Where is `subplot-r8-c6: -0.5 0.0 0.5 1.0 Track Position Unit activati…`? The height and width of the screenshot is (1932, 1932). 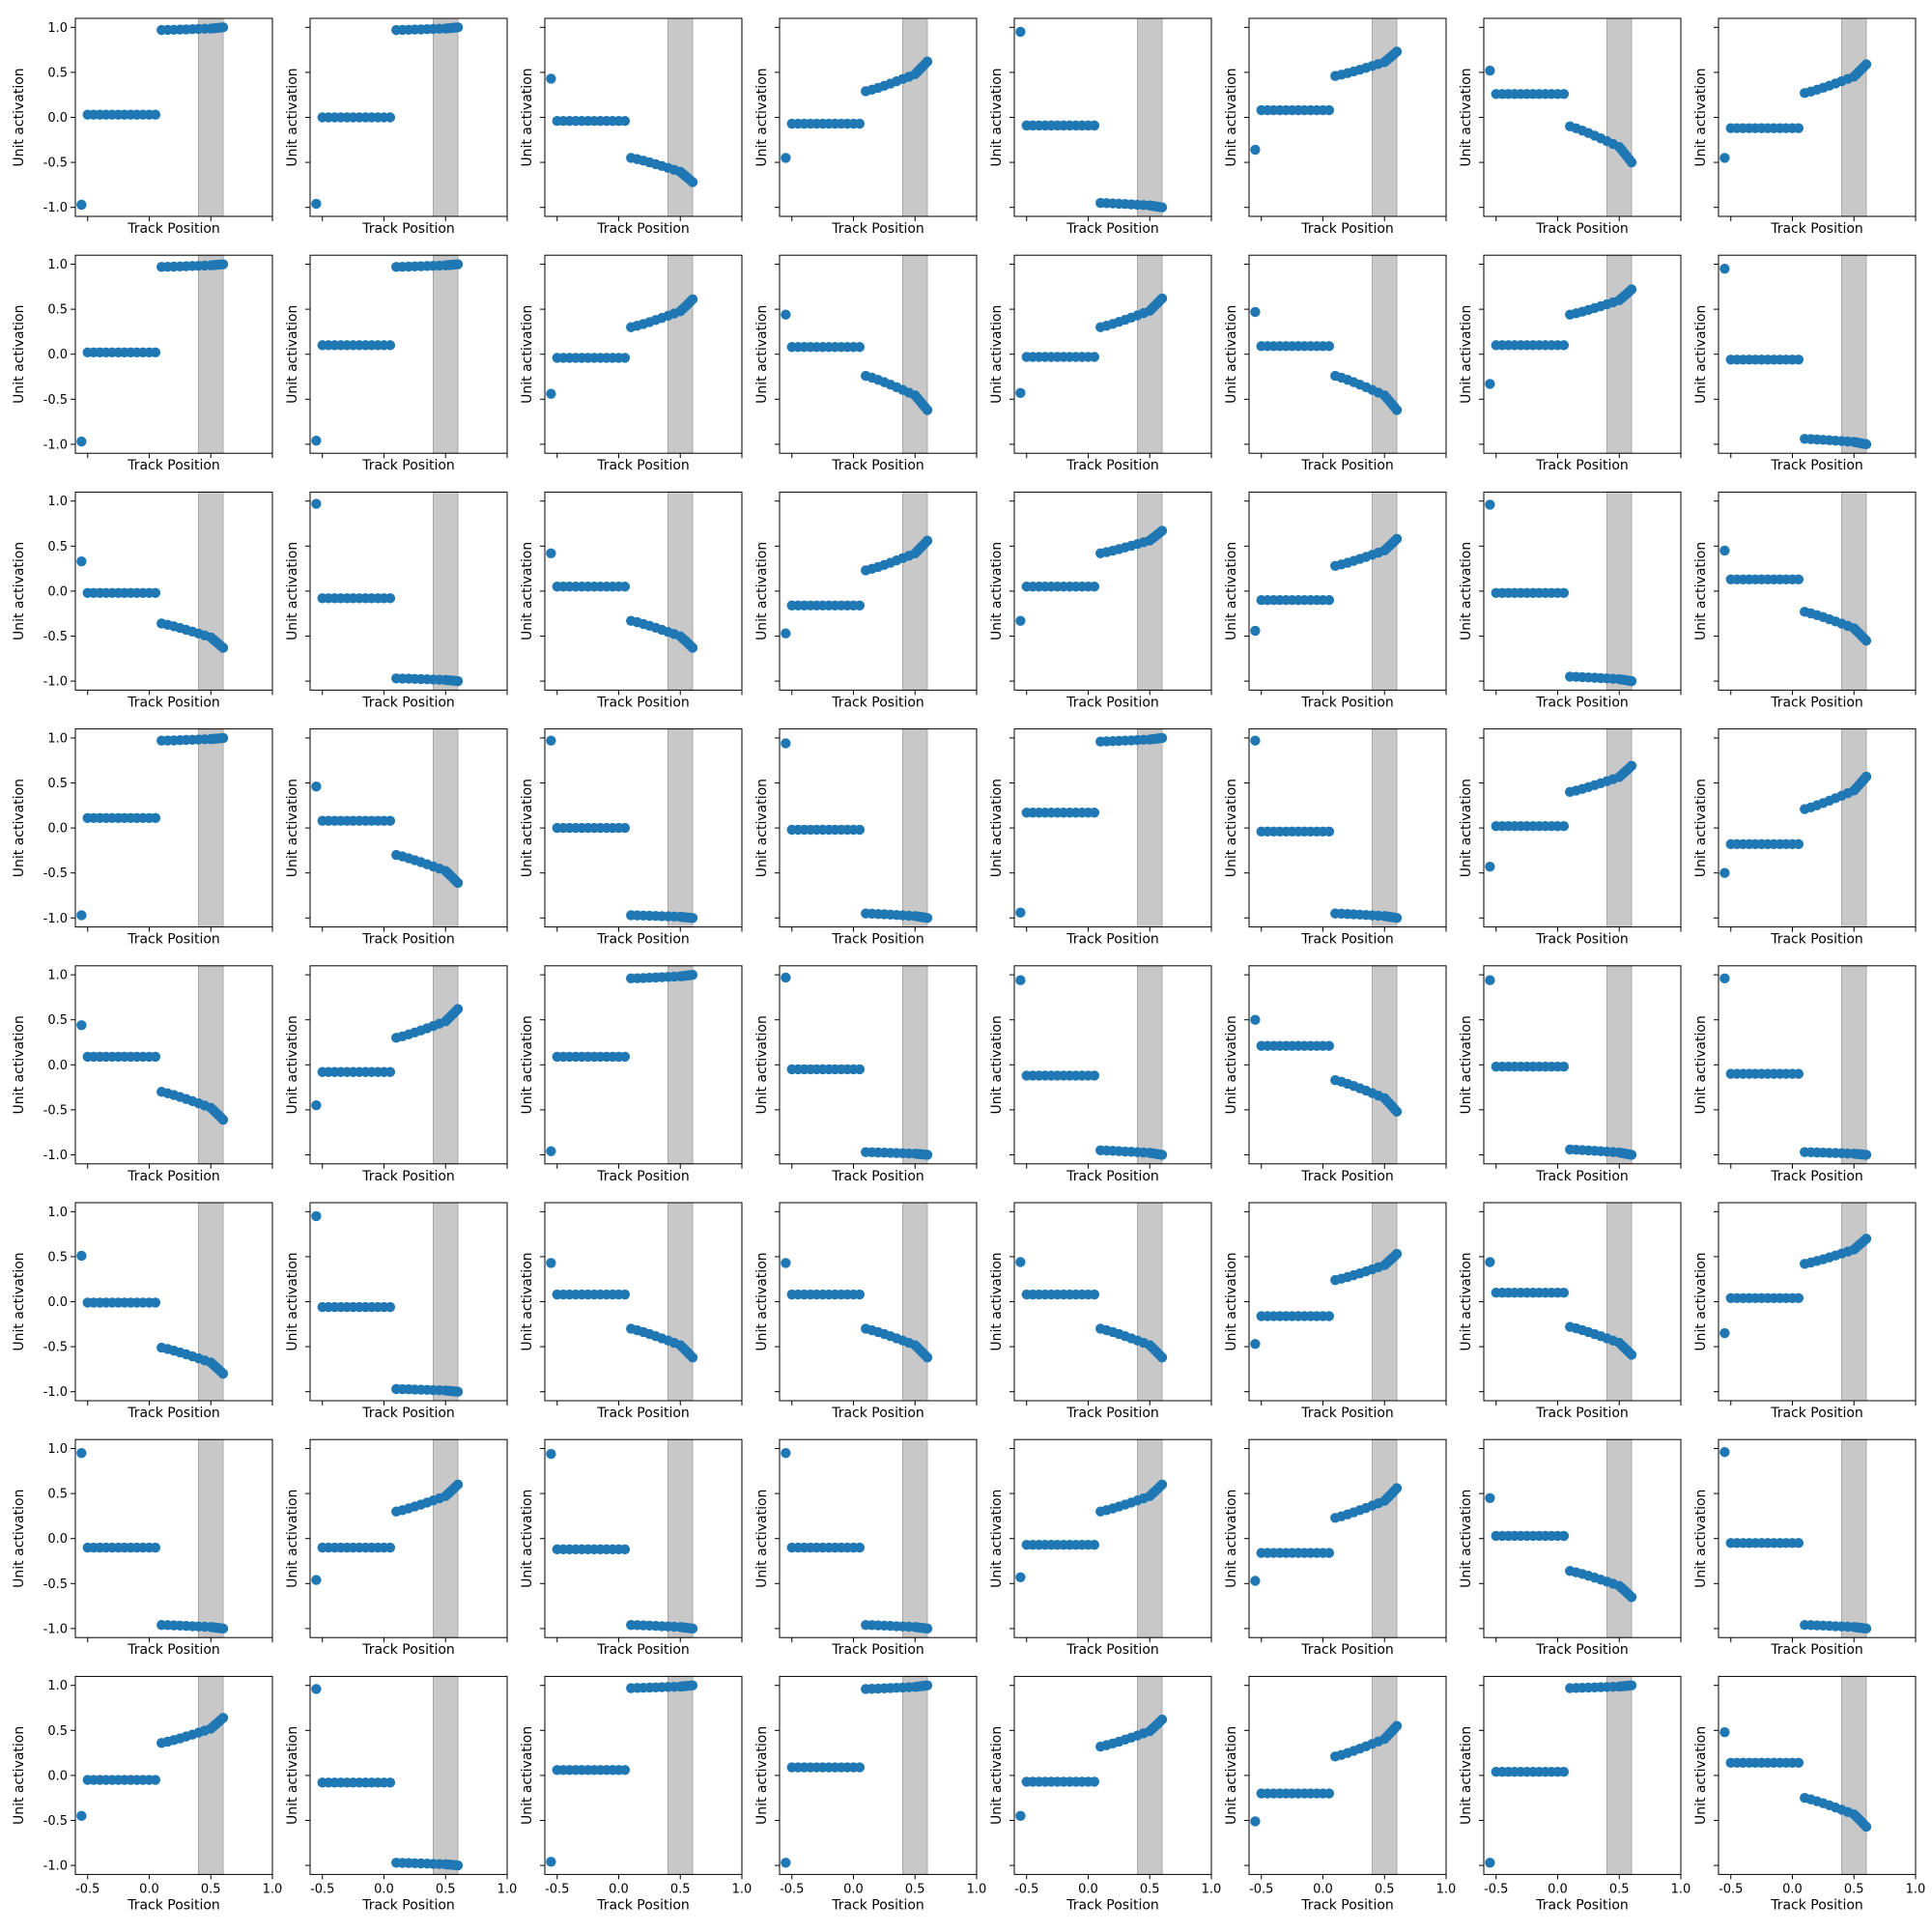
subplot-r8-c6: -0.5 0.0 0.5 1.0 Track Position Unit activati… is located at coordinates (1340, 1794).